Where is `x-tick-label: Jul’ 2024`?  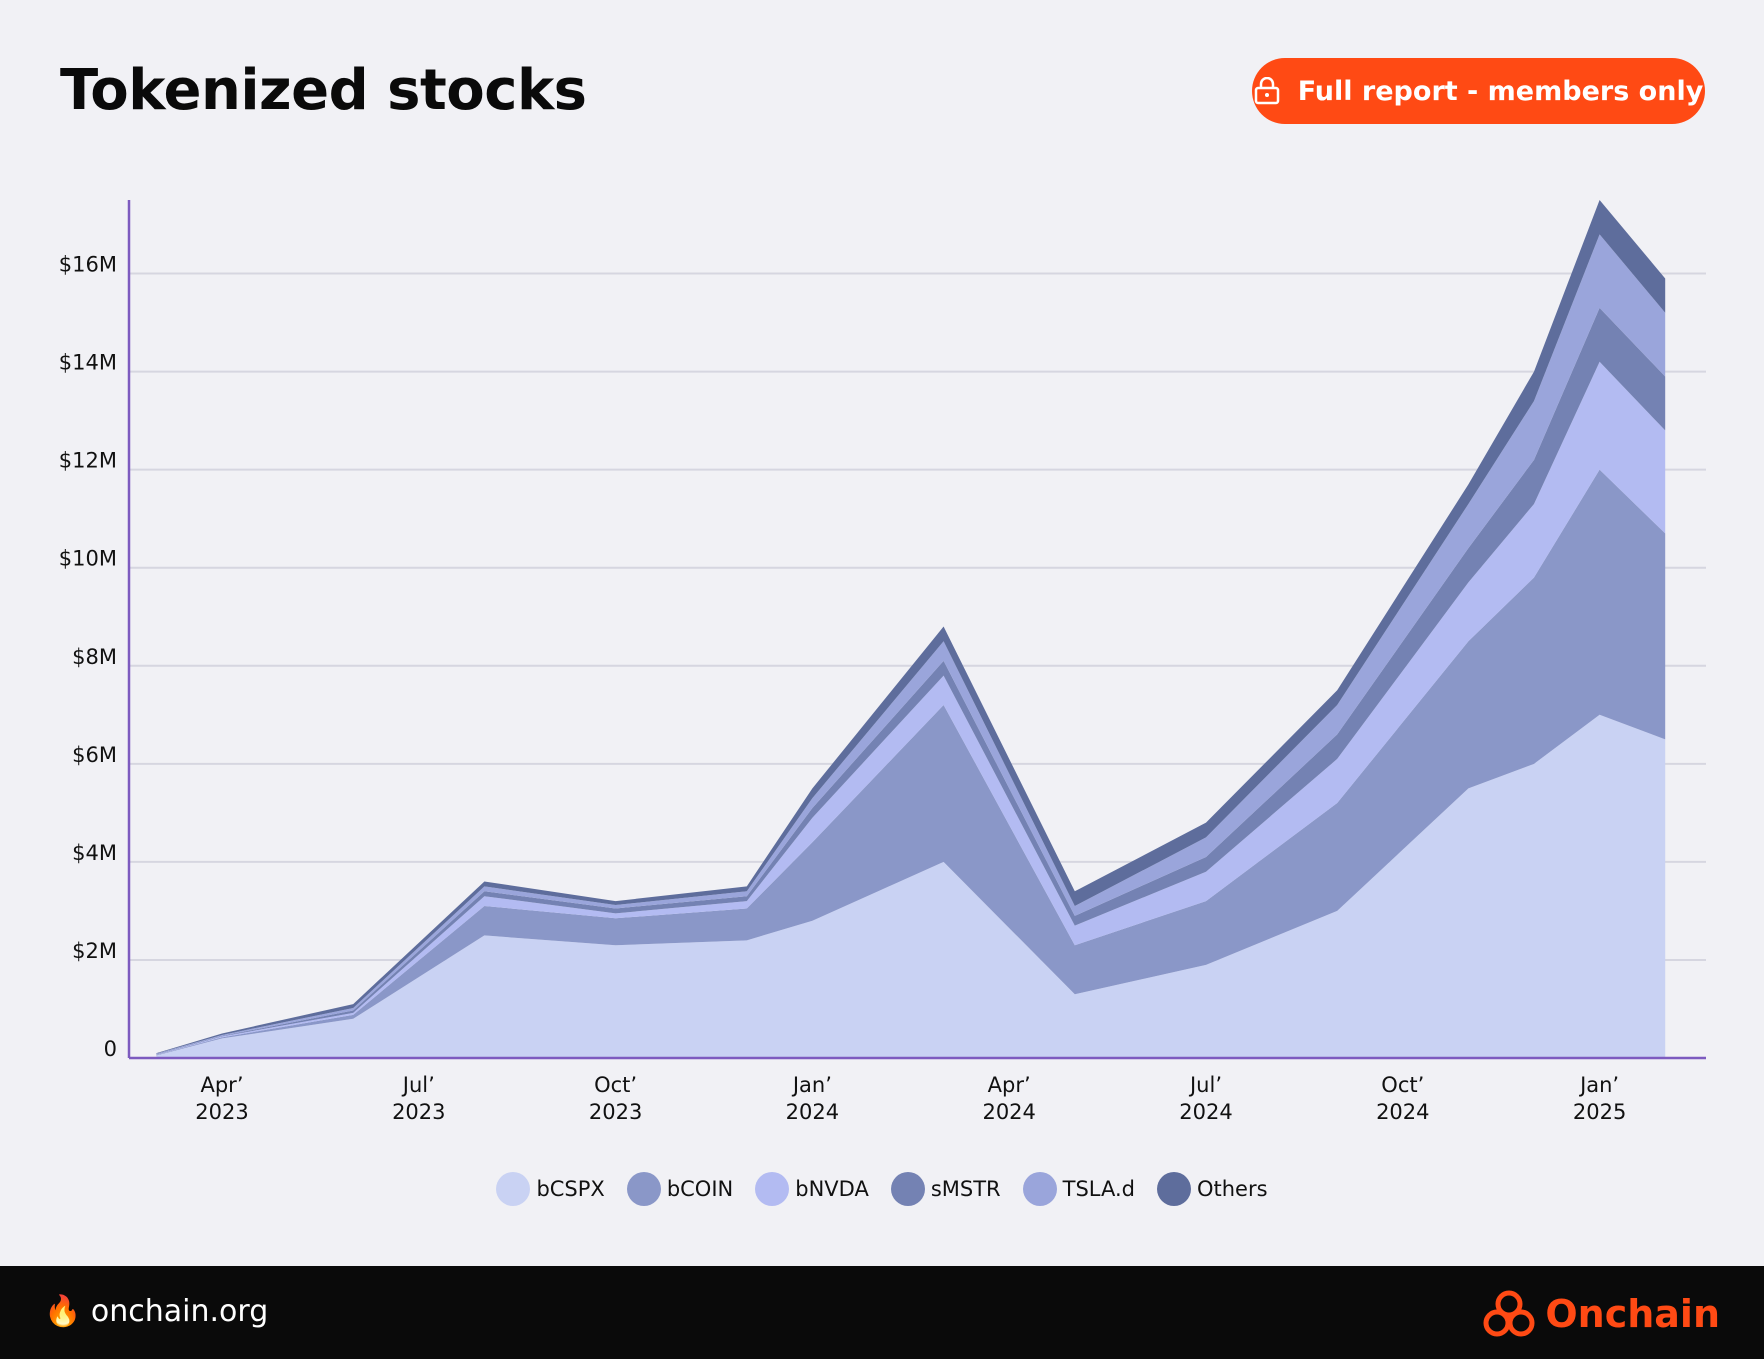
x-tick-label: Jul’ 2024 is located at coordinates (1206, 1098).